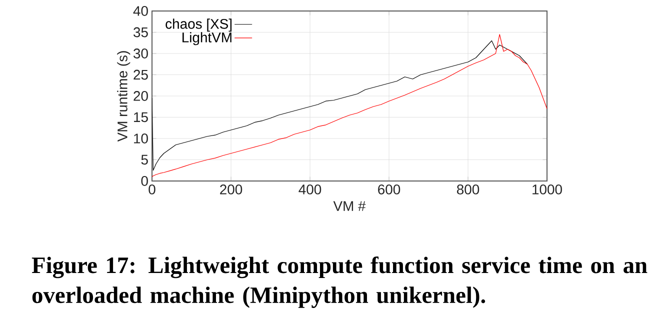 The image size is (670, 329). I want to click on legend-label: chaos [XS], so click(199, 25).